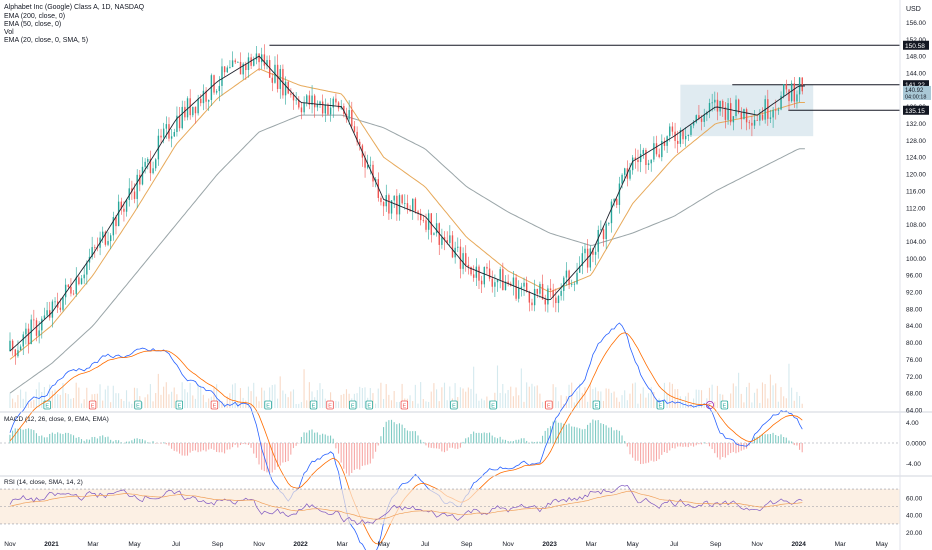  Describe the element at coordinates (32, 24) in the screenshot. I see `indicator-ema50-label: EMA (50, close, 0)` at that location.